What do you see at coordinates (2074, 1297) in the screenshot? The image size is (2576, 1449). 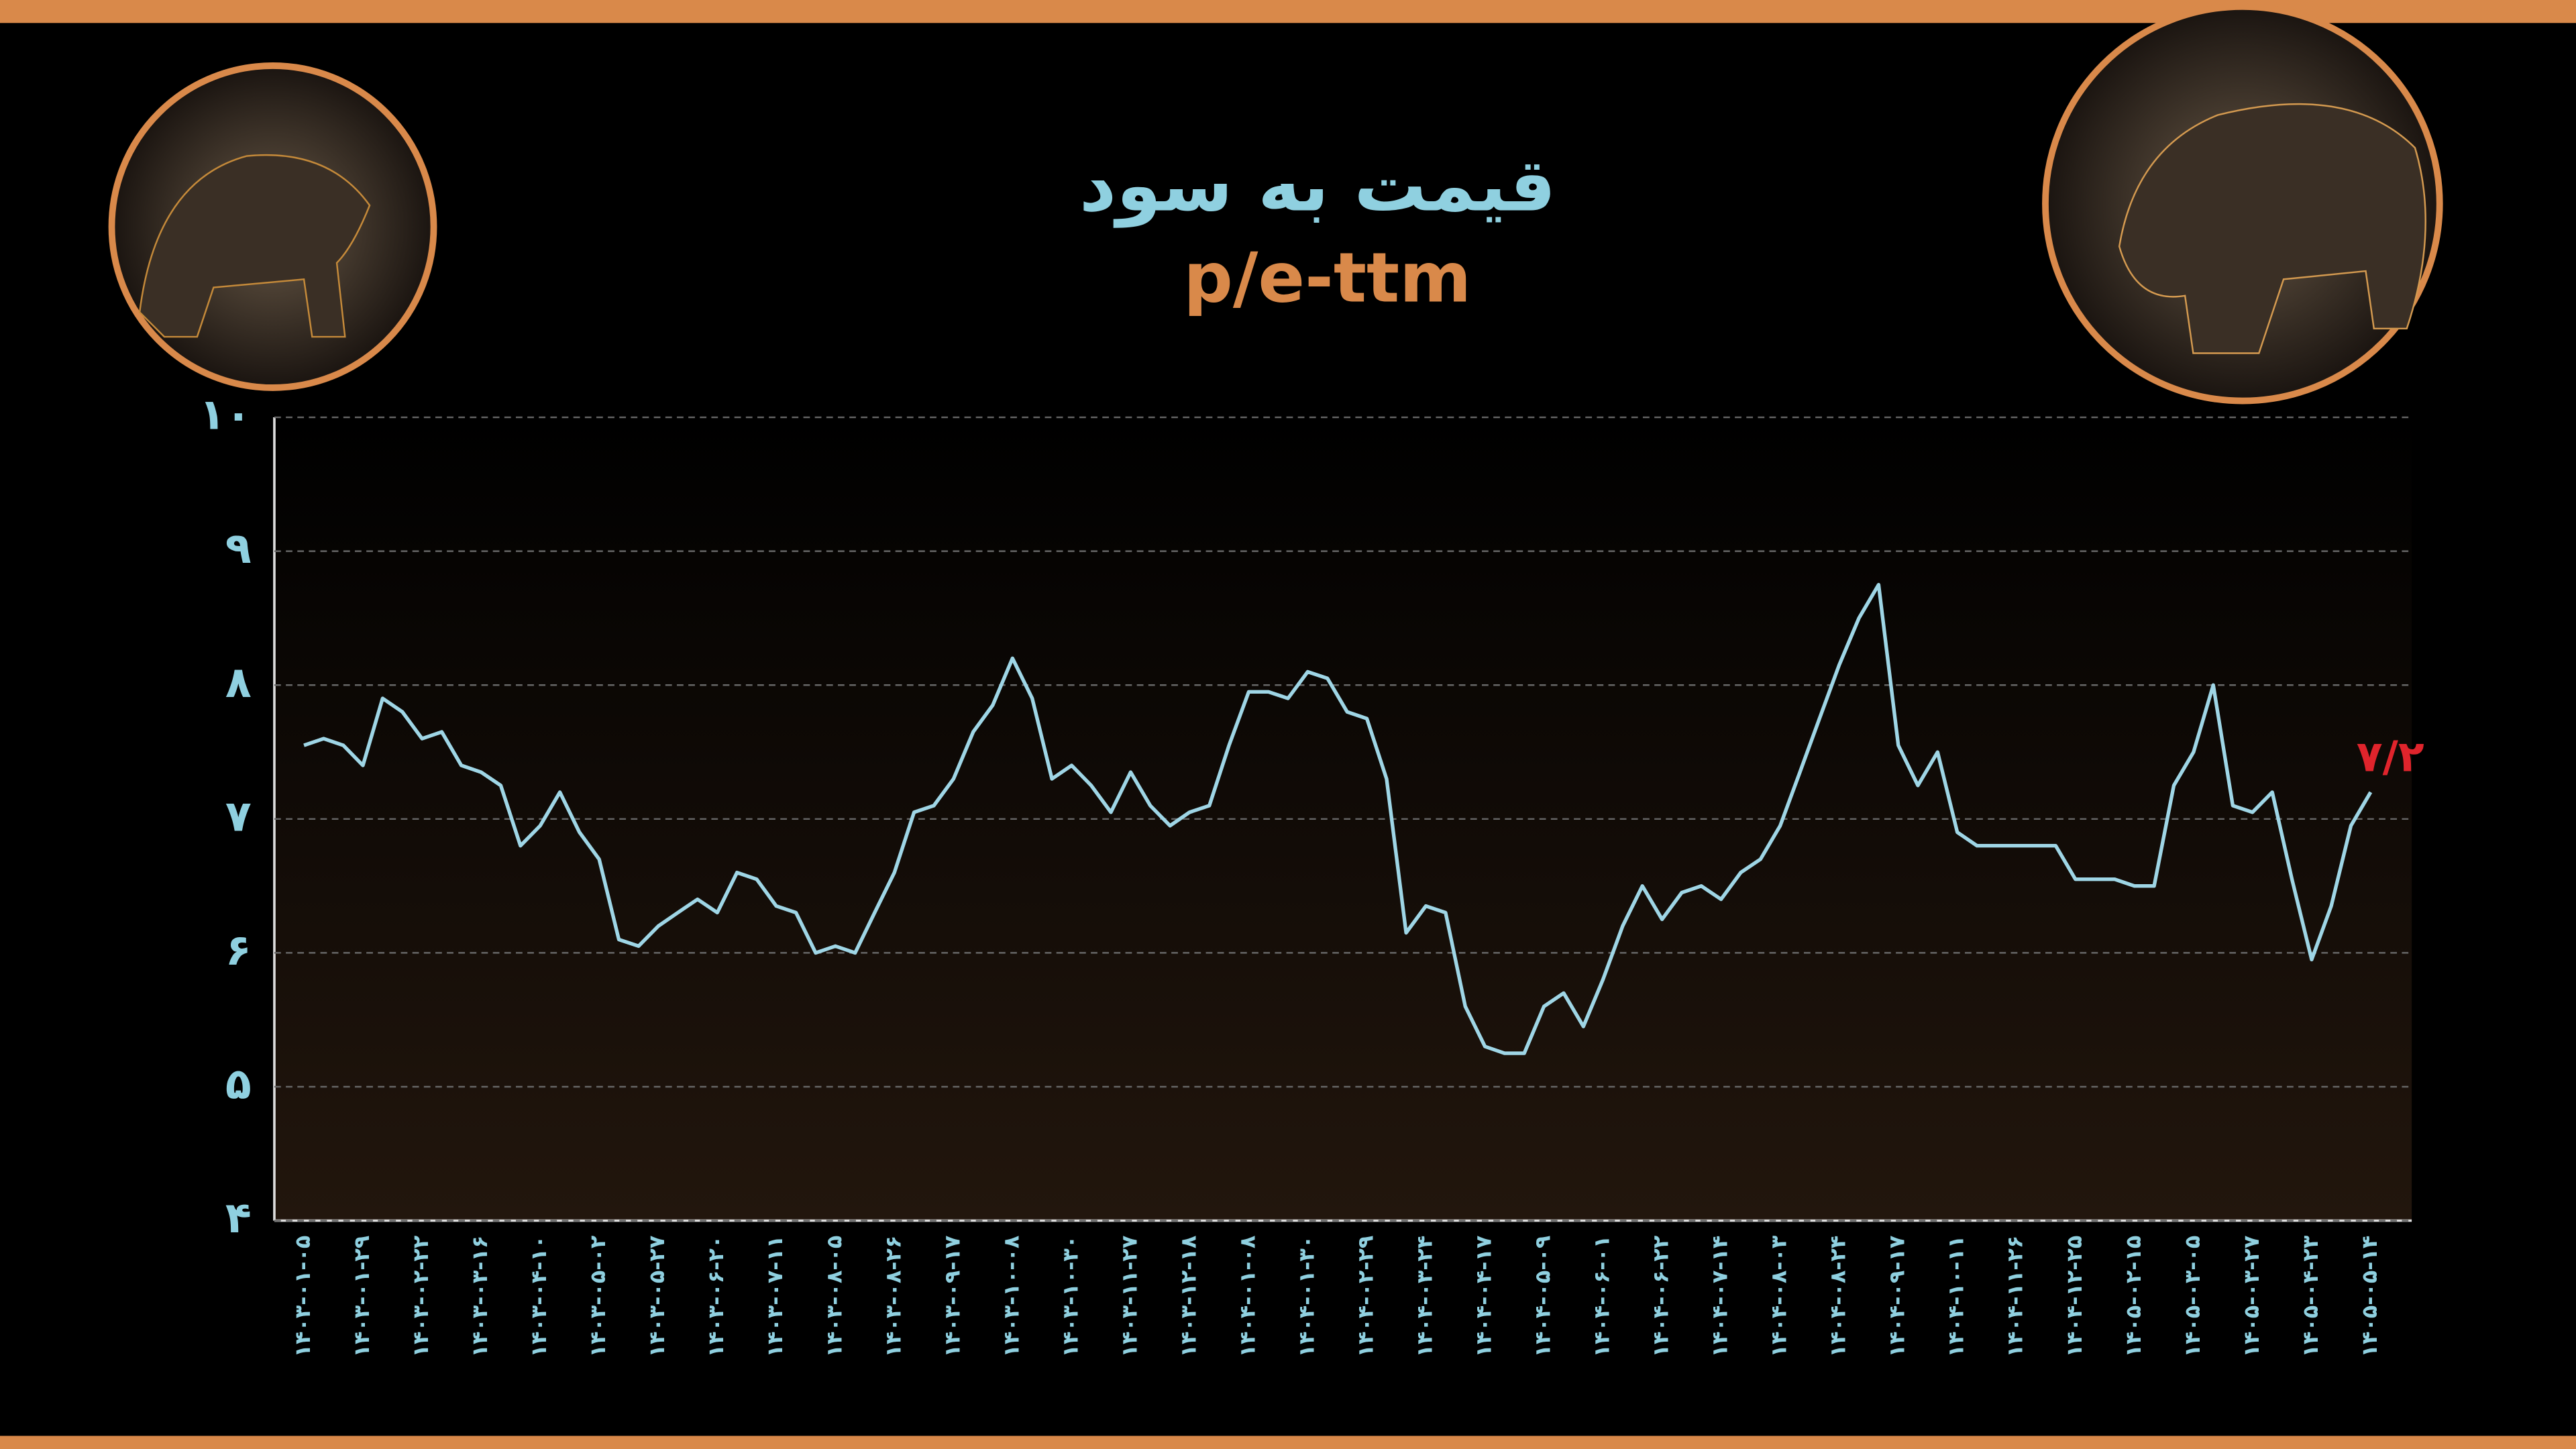 I see `x-tick-label: ۱۴۰۴-۱۲-۲۵` at bounding box center [2074, 1297].